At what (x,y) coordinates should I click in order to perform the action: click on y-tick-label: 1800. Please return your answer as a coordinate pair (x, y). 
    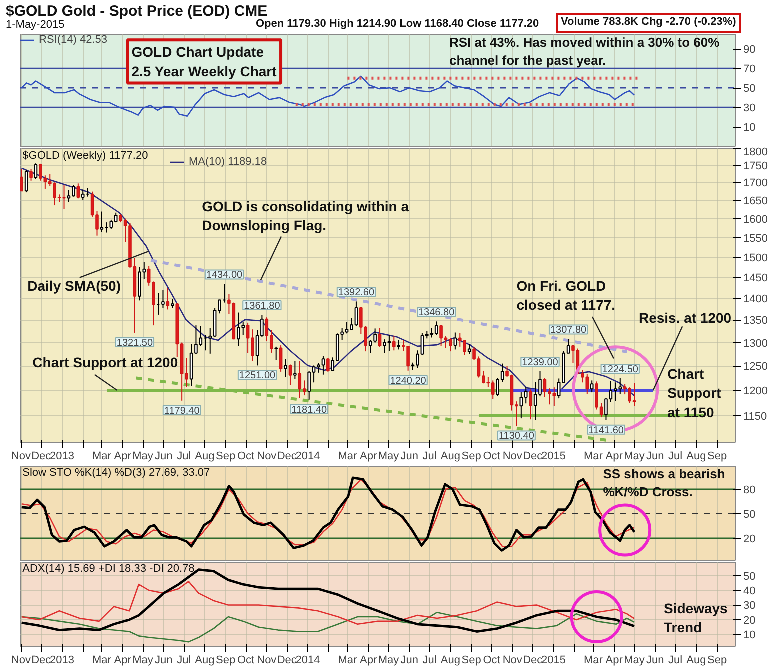
    Looking at the image, I should click on (756, 152).